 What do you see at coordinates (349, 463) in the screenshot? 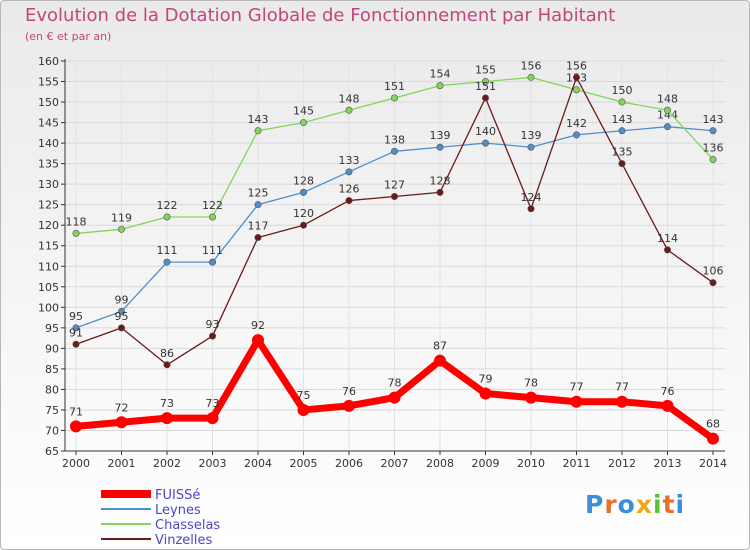
I see `x-tick-label: 2006` at bounding box center [349, 463].